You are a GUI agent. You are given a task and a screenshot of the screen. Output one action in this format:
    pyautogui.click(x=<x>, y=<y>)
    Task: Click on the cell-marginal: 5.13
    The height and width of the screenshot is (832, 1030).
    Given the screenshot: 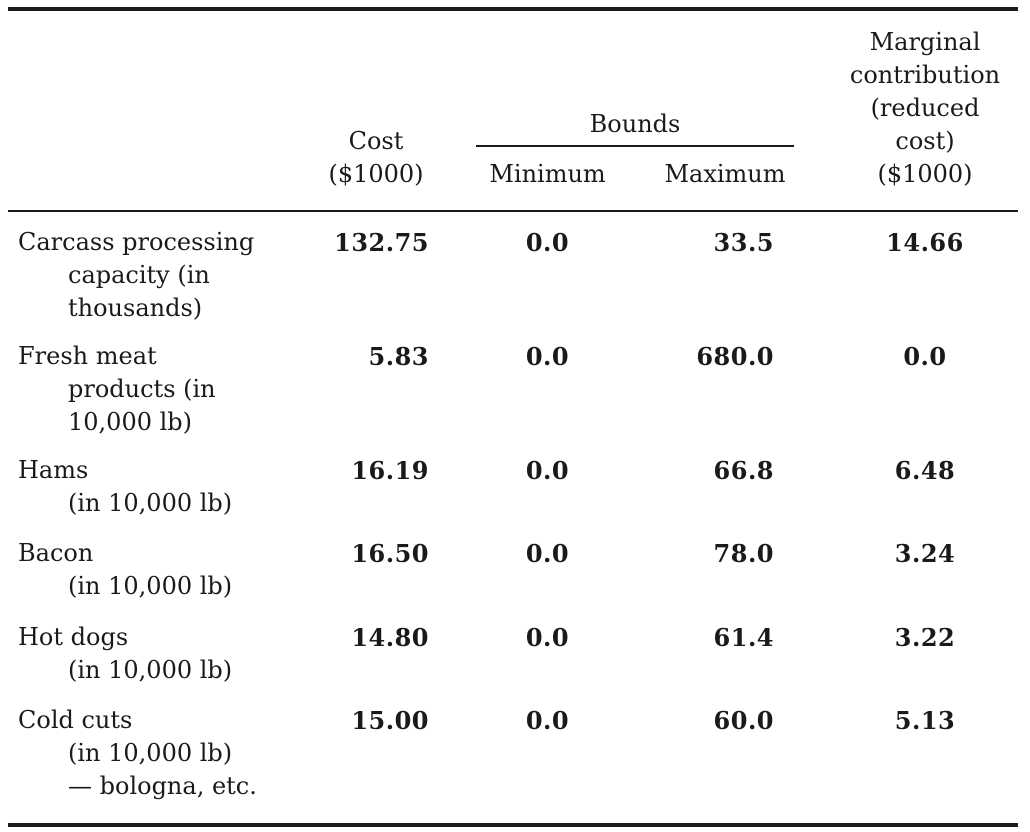 What is the action you would take?
    pyautogui.click(x=925, y=720)
    